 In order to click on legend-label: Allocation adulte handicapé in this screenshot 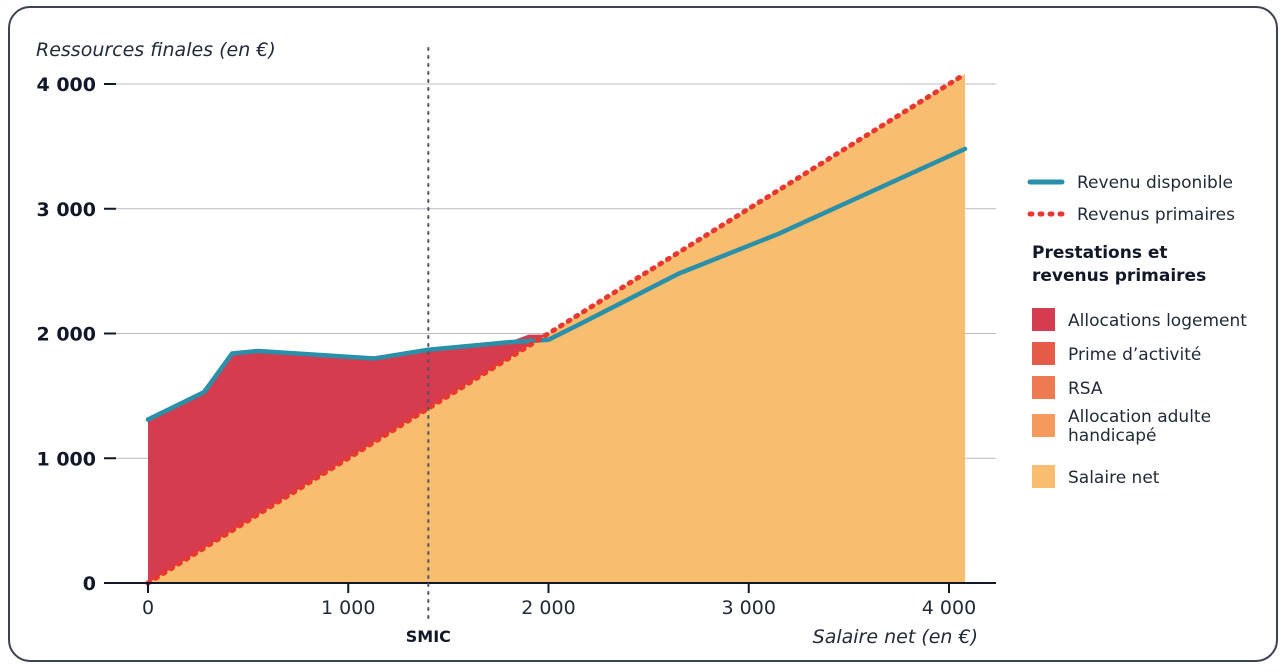, I will do `click(1139, 426)`.